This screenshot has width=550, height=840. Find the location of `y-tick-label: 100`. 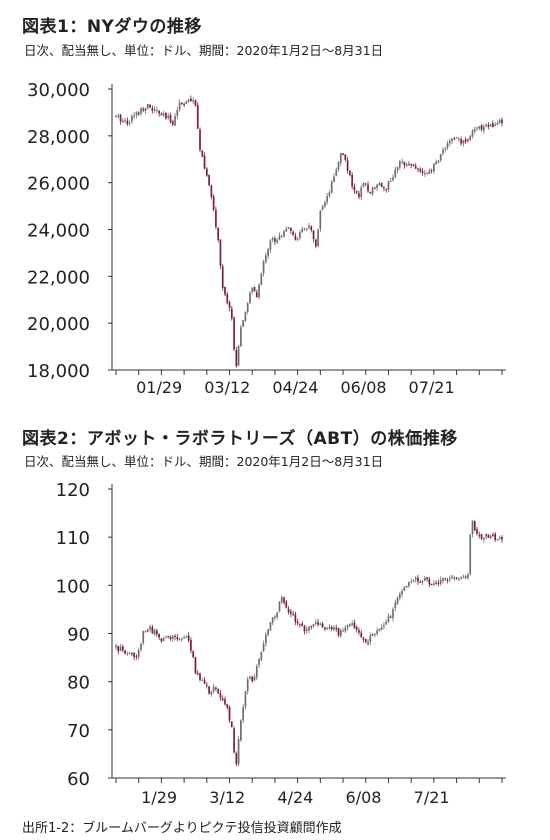

y-tick-label: 100 is located at coordinates (73, 586).